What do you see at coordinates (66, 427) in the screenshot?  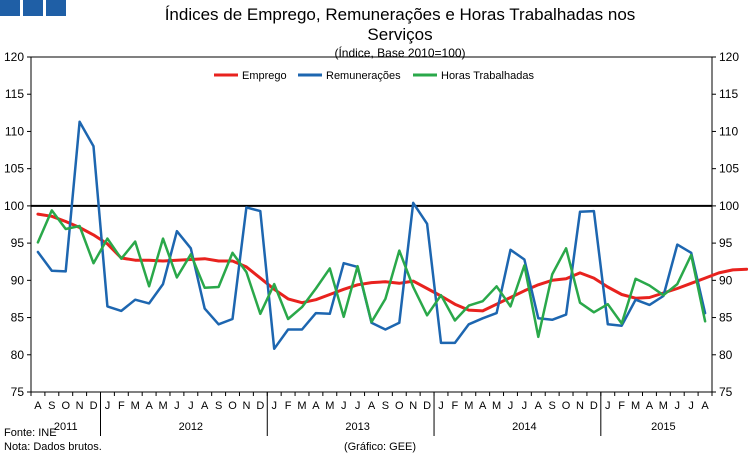 I see `x-year-label: 2011` at bounding box center [66, 427].